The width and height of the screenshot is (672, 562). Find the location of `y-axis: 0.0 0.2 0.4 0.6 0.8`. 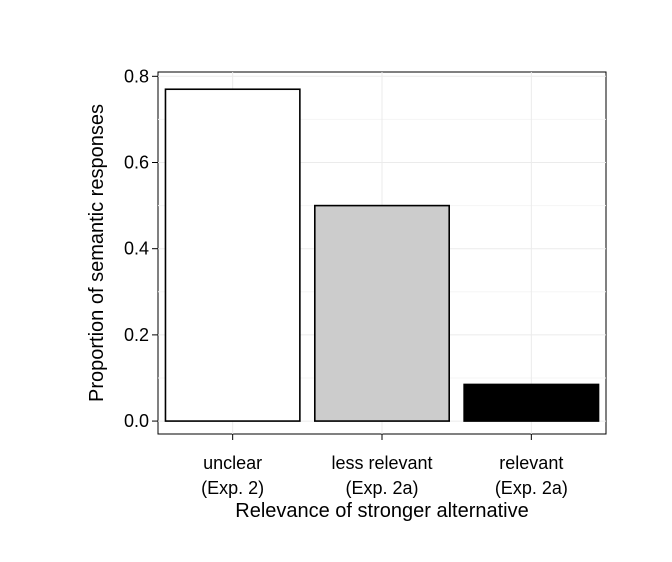

y-axis: 0.0 0.2 0.4 0.6 0.8 is located at coordinates (141, 248).